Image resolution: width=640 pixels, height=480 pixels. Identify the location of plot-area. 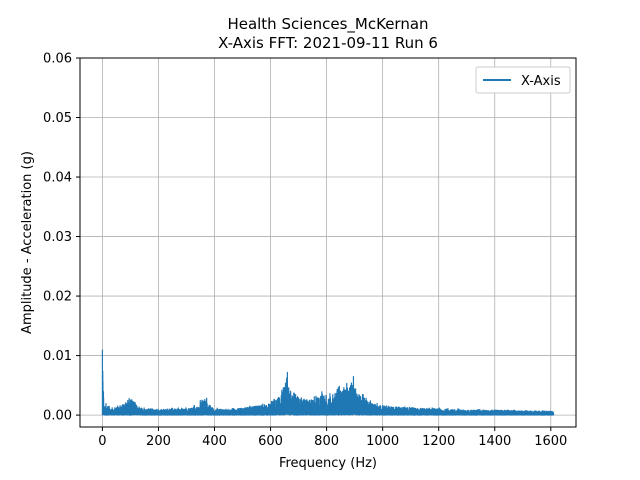
(328, 382).